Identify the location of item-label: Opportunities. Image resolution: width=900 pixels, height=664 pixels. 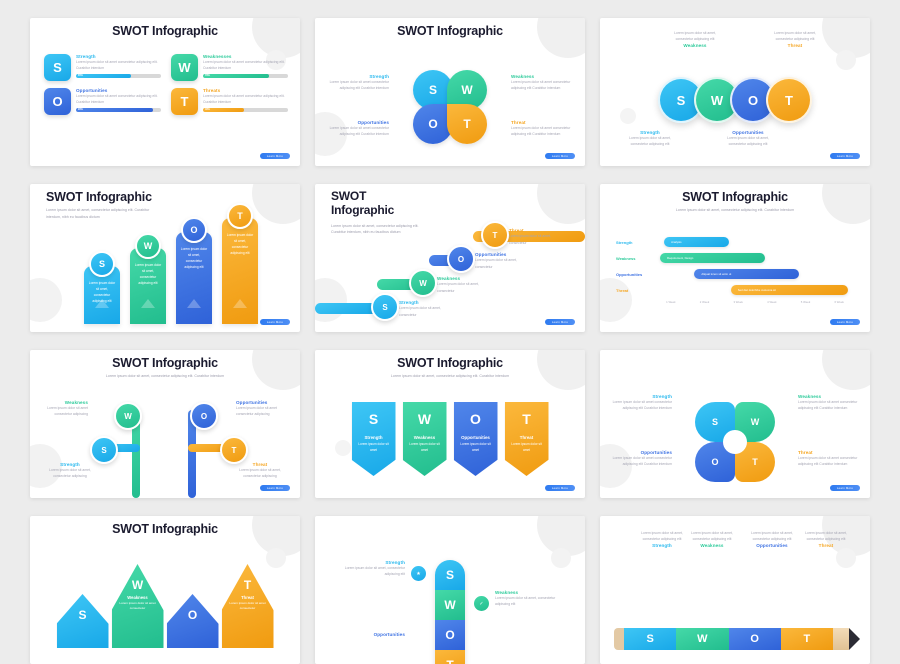
(92, 90).